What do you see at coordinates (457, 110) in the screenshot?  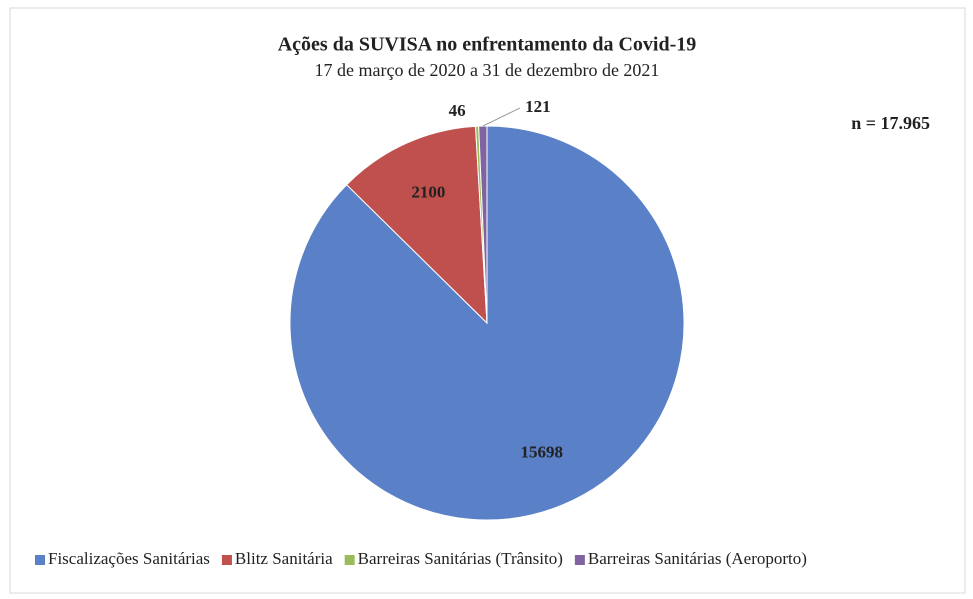 I see `data-label: 46` at bounding box center [457, 110].